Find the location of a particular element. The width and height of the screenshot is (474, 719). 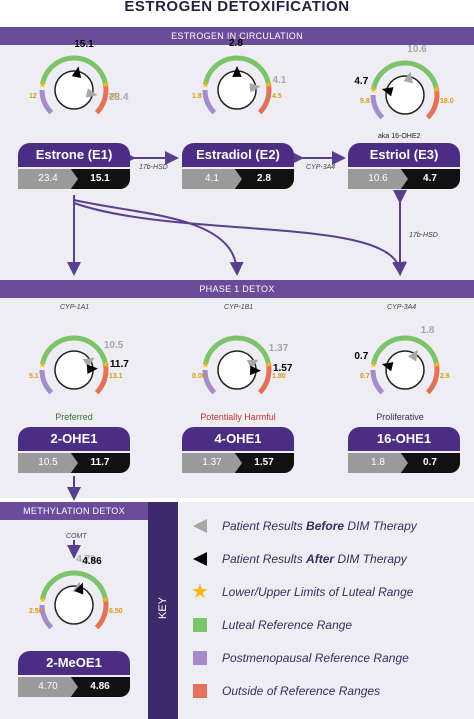

gauge-high-limit: 2.6 is located at coordinates (445, 376).